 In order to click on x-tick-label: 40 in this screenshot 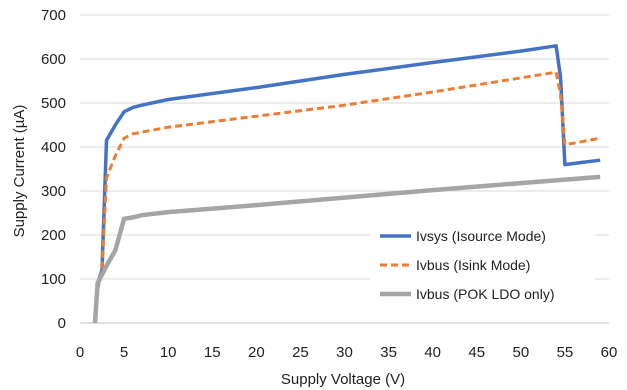, I will do `click(432, 352)`.